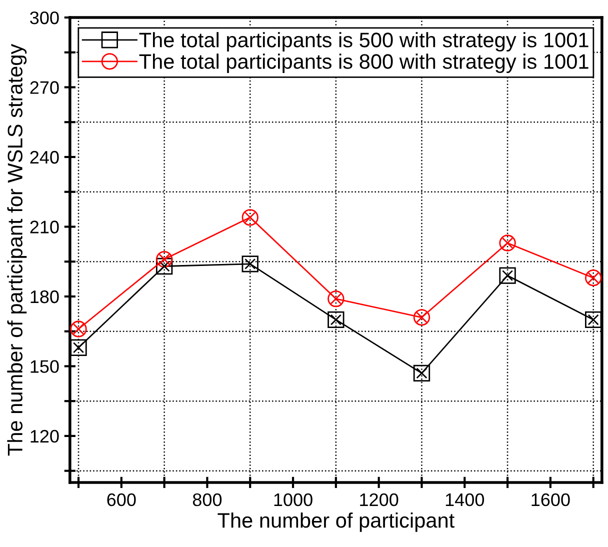  Describe the element at coordinates (44, 157) in the screenshot. I see `y-tick-label: 240` at that location.